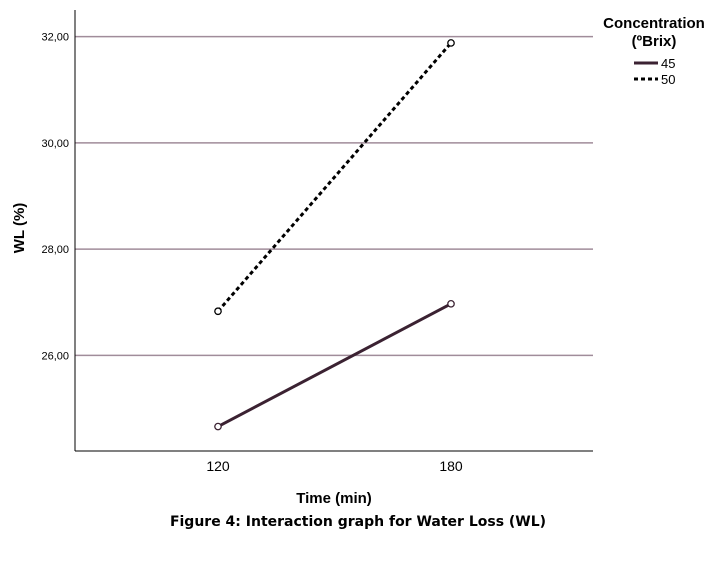 The width and height of the screenshot is (716, 566). What do you see at coordinates (19, 228) in the screenshot?
I see `y-axis-title: WL (%)` at bounding box center [19, 228].